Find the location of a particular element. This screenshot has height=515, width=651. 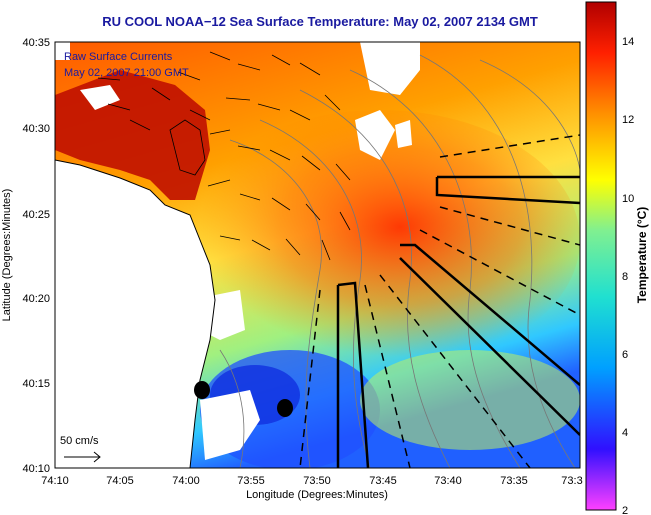

x-tick-1: 74:05 is located at coordinates (120, 481).